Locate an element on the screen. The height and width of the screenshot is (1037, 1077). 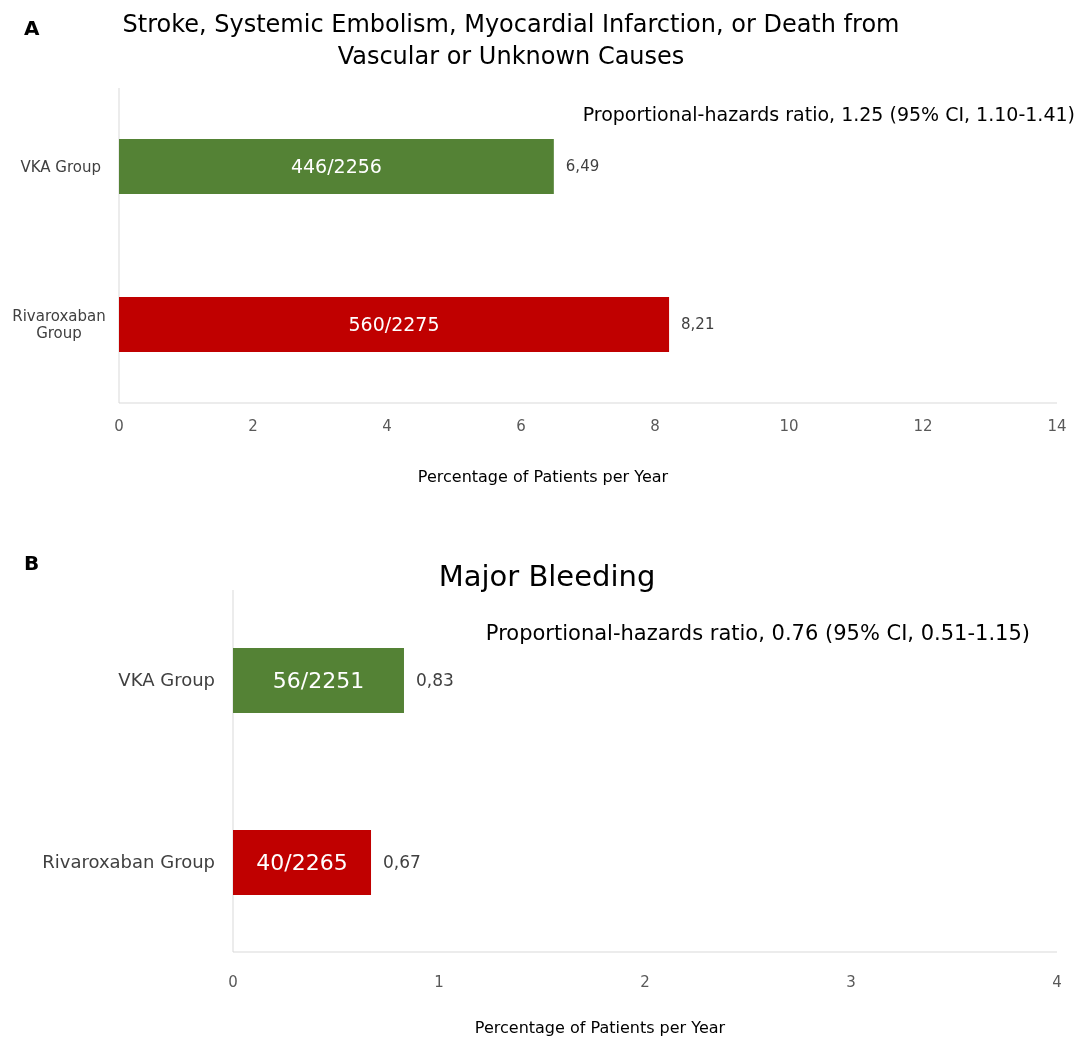
x-tick-label: 1 is located at coordinates (439, 982).